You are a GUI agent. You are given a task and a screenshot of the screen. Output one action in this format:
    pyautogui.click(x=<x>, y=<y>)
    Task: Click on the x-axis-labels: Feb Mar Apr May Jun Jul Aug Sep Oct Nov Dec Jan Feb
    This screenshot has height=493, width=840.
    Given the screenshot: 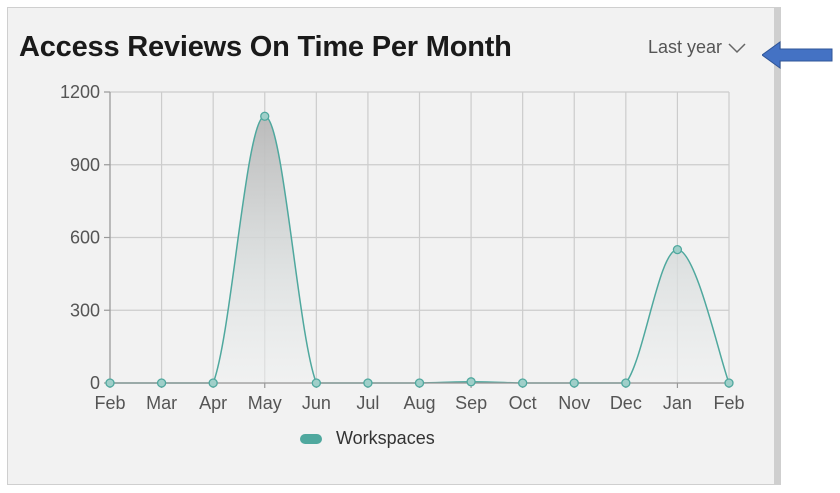 What is the action you would take?
    pyautogui.click(x=419, y=403)
    